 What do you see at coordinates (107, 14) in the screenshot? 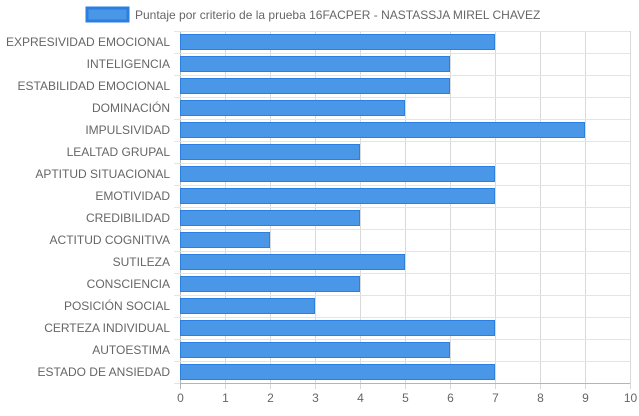
I see `legend-swatch` at bounding box center [107, 14].